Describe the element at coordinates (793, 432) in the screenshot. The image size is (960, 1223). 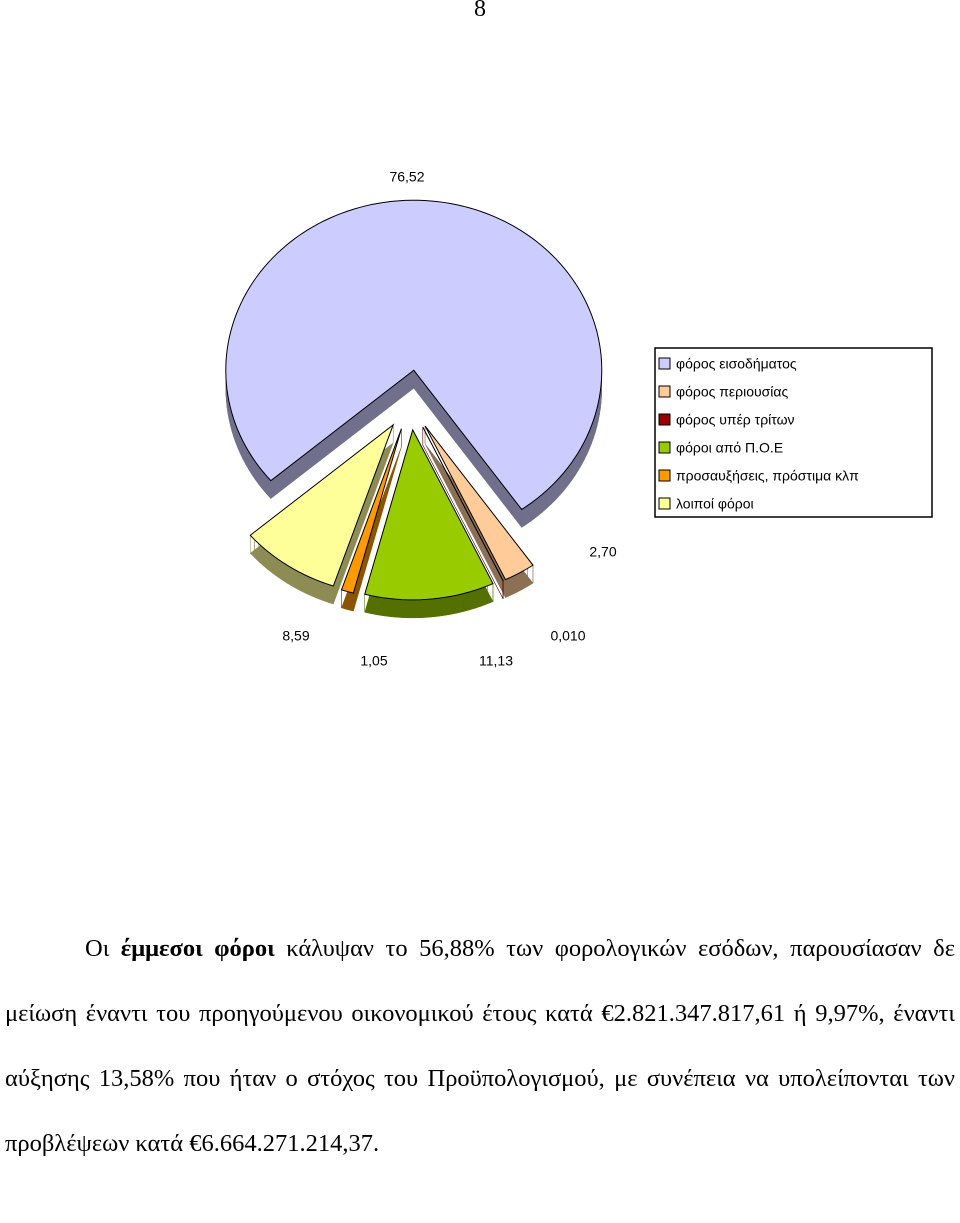
I see `legend-box` at that location.